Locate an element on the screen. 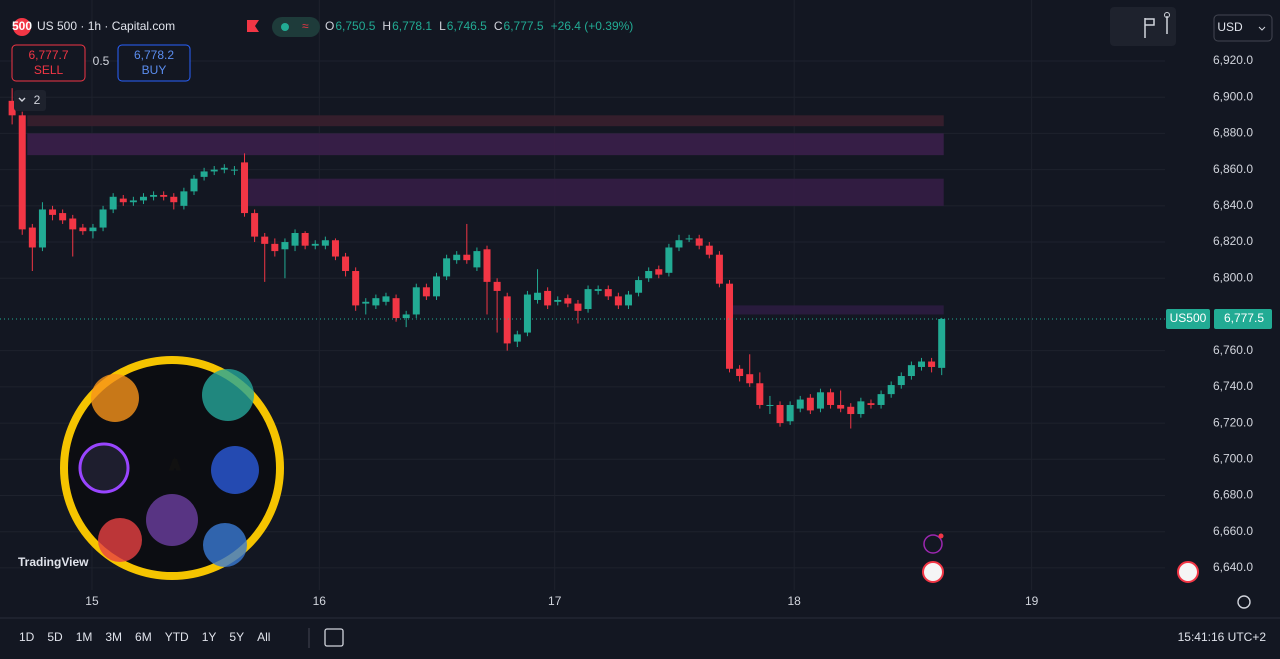 The width and height of the screenshot is (1280, 659). sell-label: SELL is located at coordinates (49, 70).